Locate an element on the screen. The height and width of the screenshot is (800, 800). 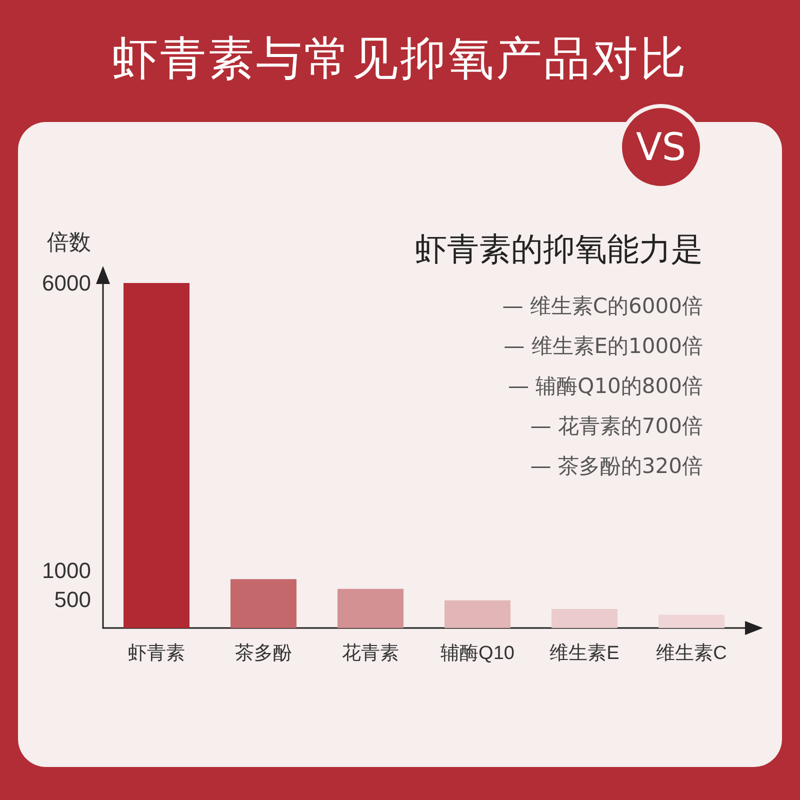
y-tick-label: 500 is located at coordinates (72, 599).